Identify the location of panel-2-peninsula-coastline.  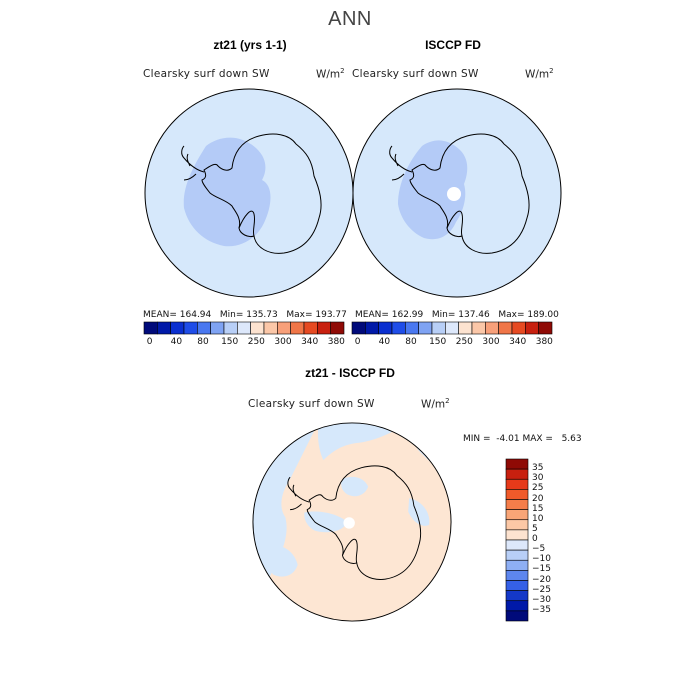
(401, 163).